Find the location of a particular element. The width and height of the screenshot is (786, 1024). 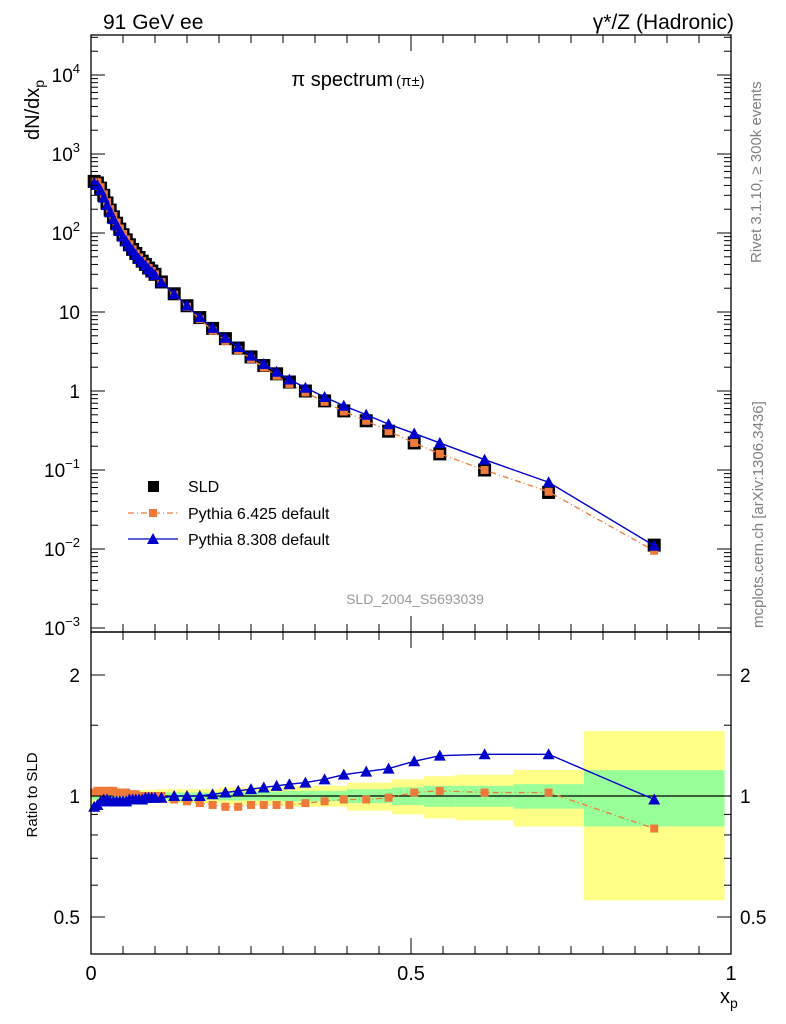

rivet-label: Rivet 3.1.10, ≥ 300k events is located at coordinates (756, 172).